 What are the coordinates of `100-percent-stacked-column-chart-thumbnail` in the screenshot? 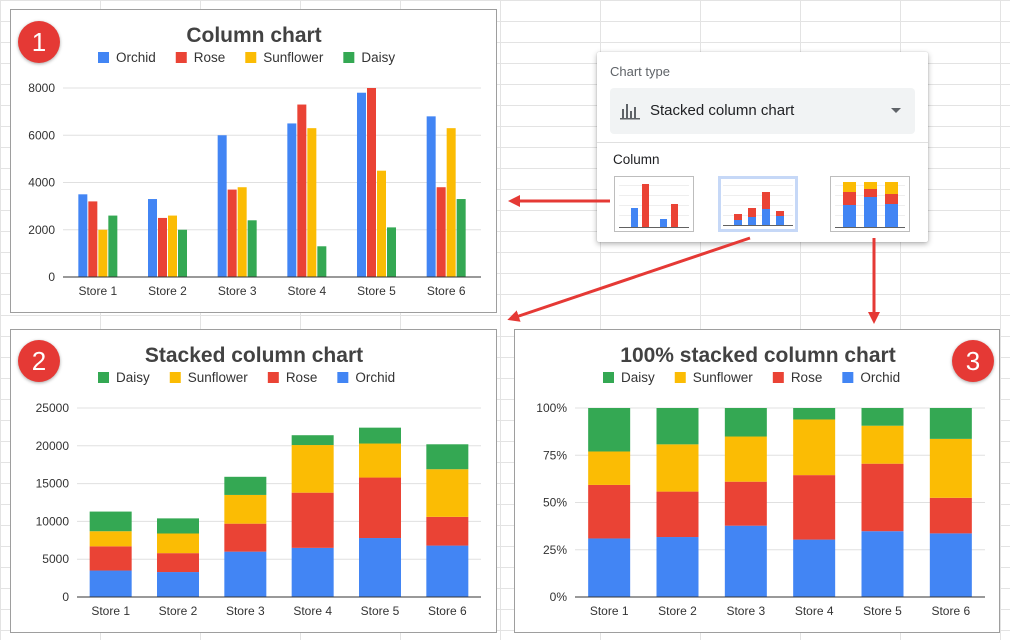 It's located at (870, 204).